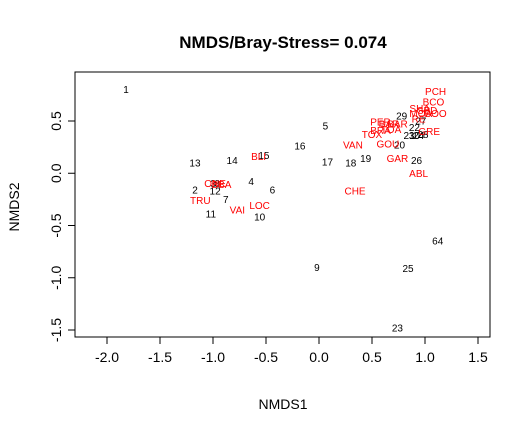 Image resolution: width=528 pixels, height=433 pixels. Describe the element at coordinates (56, 277) in the screenshot. I see `y-tick-label: -1.0` at that location.